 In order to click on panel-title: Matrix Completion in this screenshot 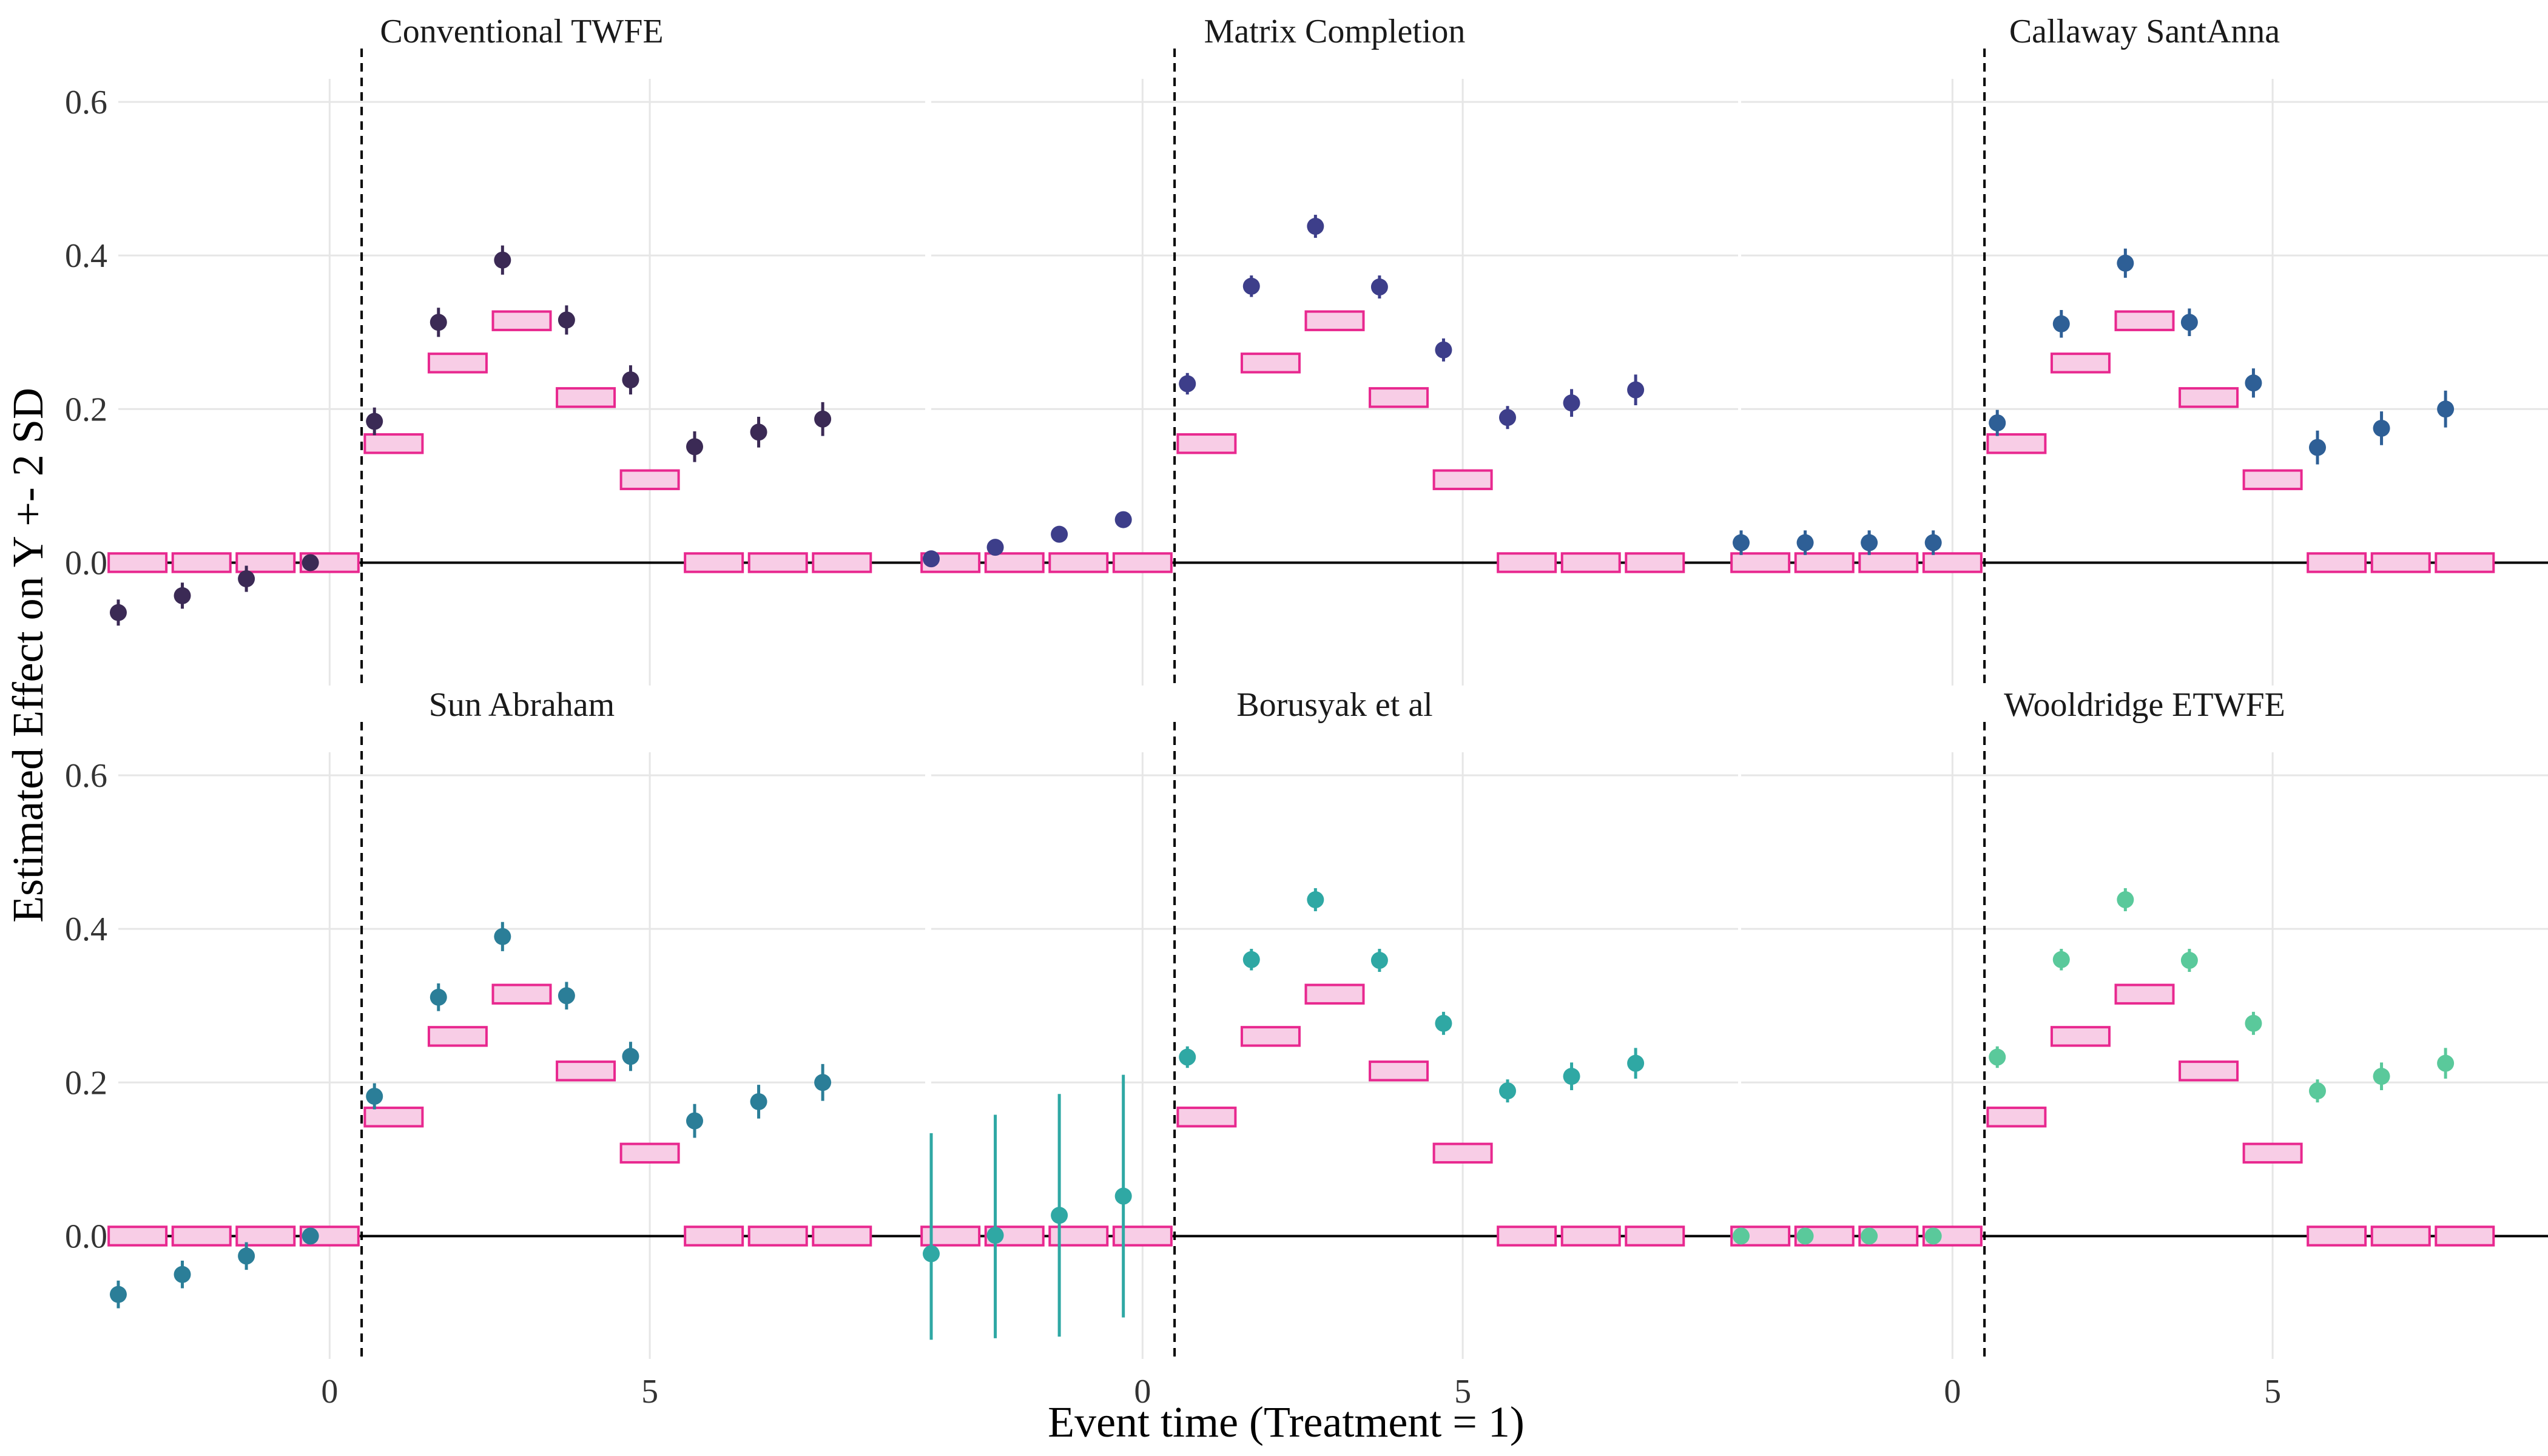, I will do `click(1335, 31)`.